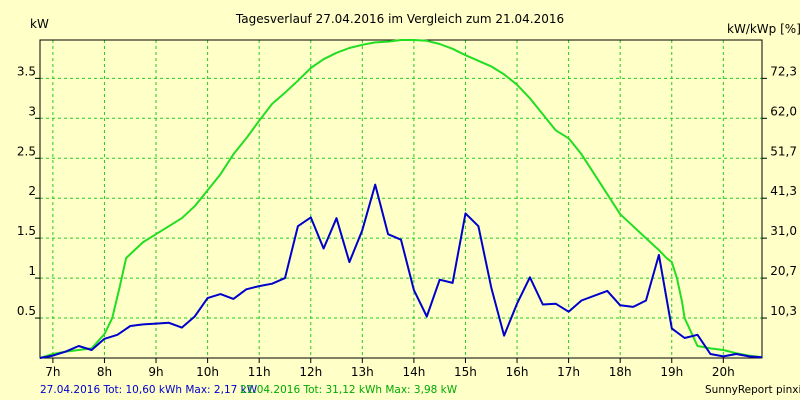 The image size is (800, 400). Describe the element at coordinates (763, 29) in the screenshot. I see `y-axis-right-label: kW/kWp [%]` at that location.